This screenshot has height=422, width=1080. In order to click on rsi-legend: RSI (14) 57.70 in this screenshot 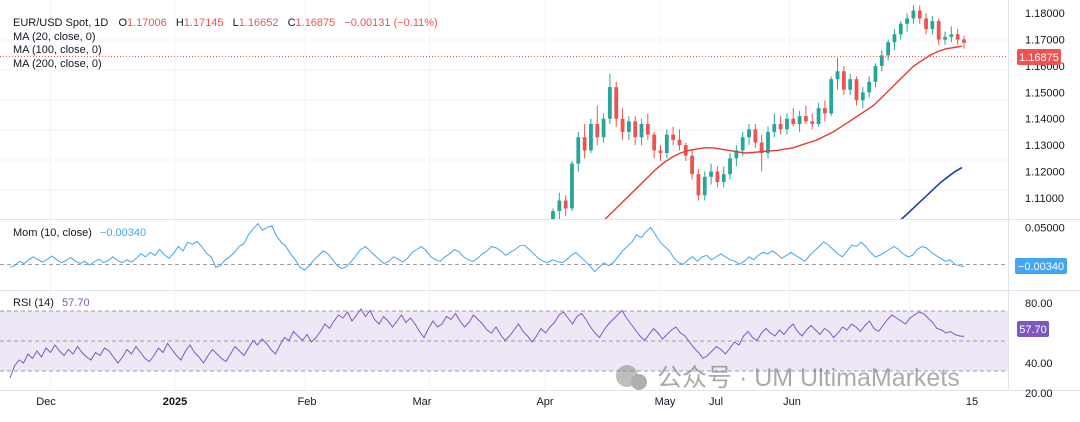, I will do `click(51, 303)`.